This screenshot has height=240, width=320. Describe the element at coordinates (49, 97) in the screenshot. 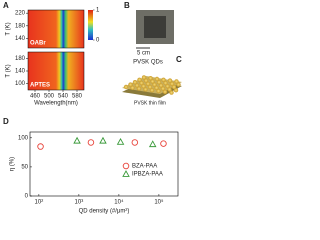

I see `x-tick-label: 500` at that location.